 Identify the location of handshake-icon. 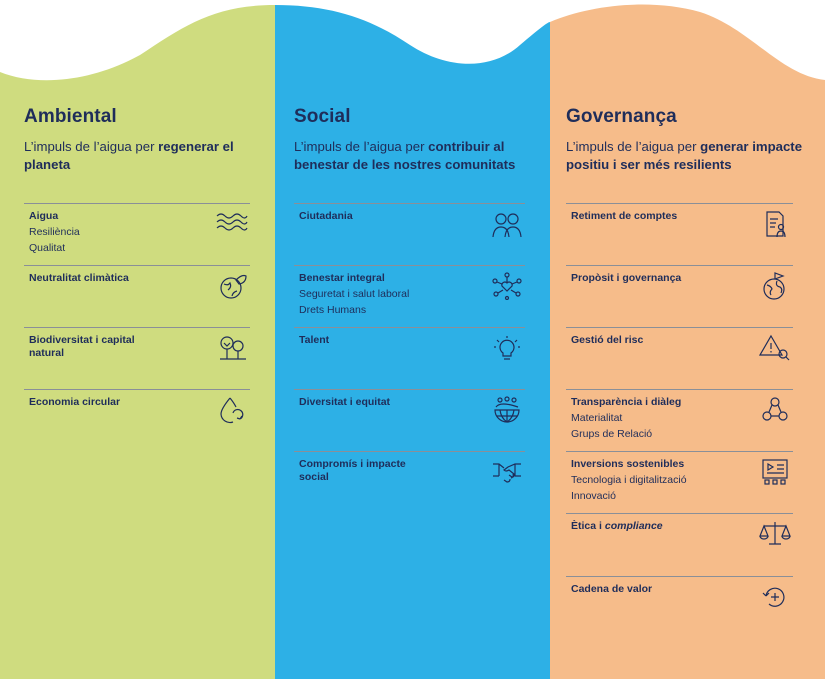
(507, 472).